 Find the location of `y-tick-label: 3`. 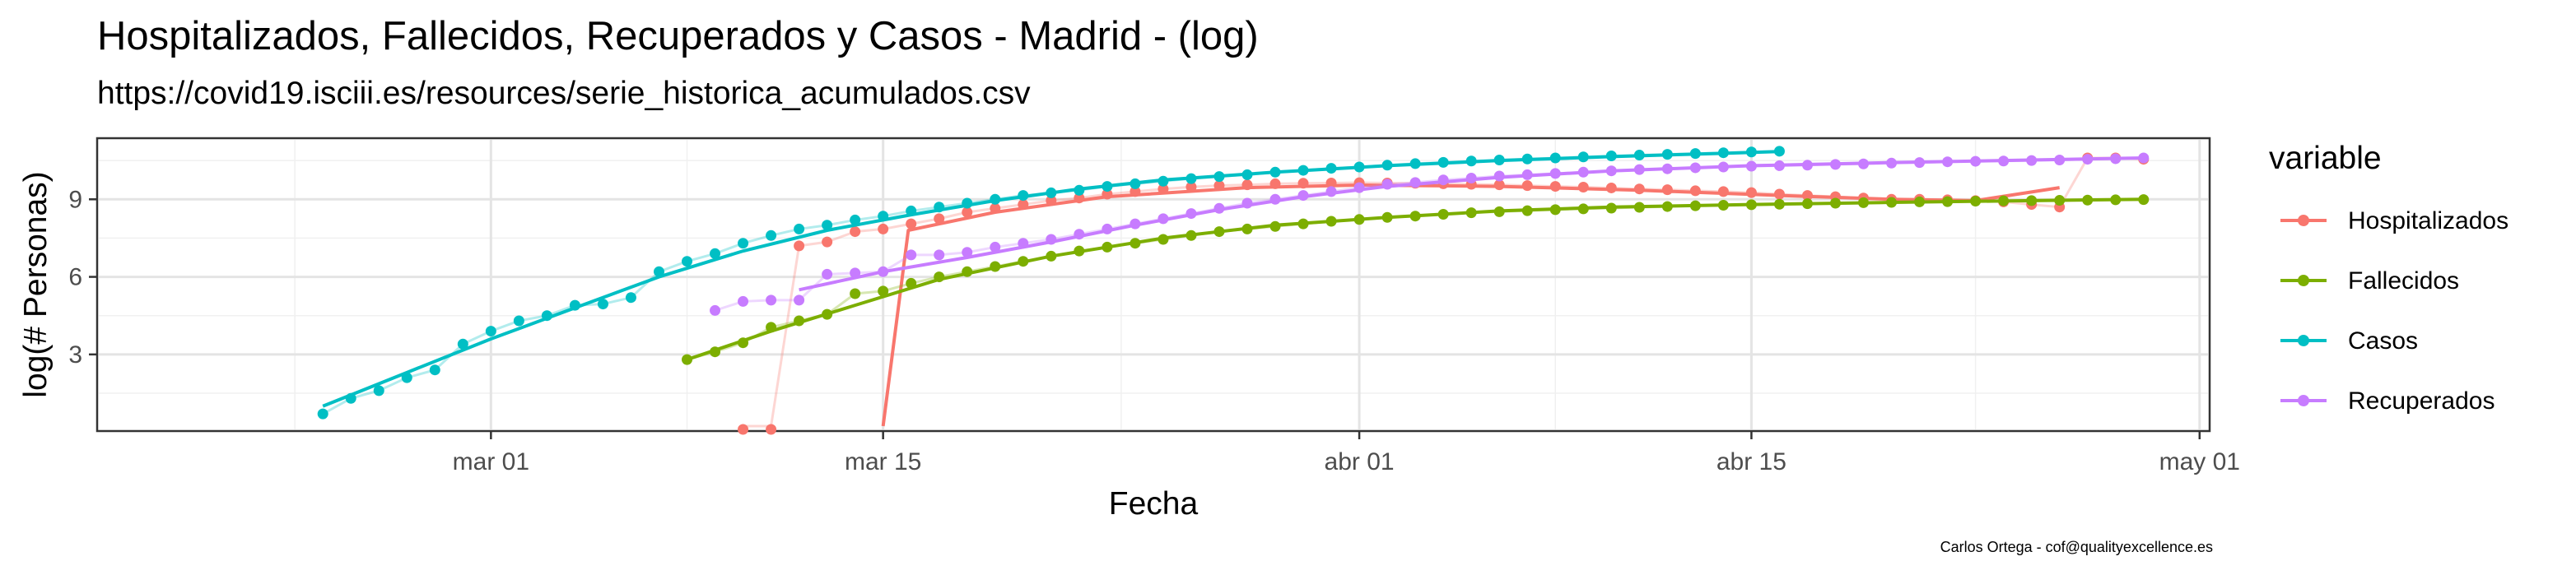

y-tick-label: 3 is located at coordinates (75, 355).